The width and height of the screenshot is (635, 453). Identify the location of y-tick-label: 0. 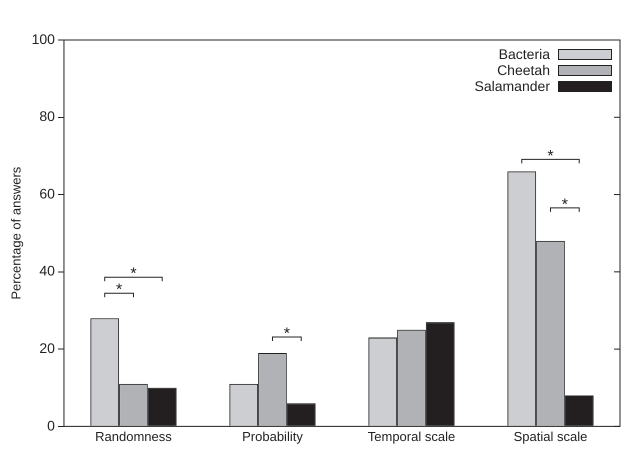
(51, 425).